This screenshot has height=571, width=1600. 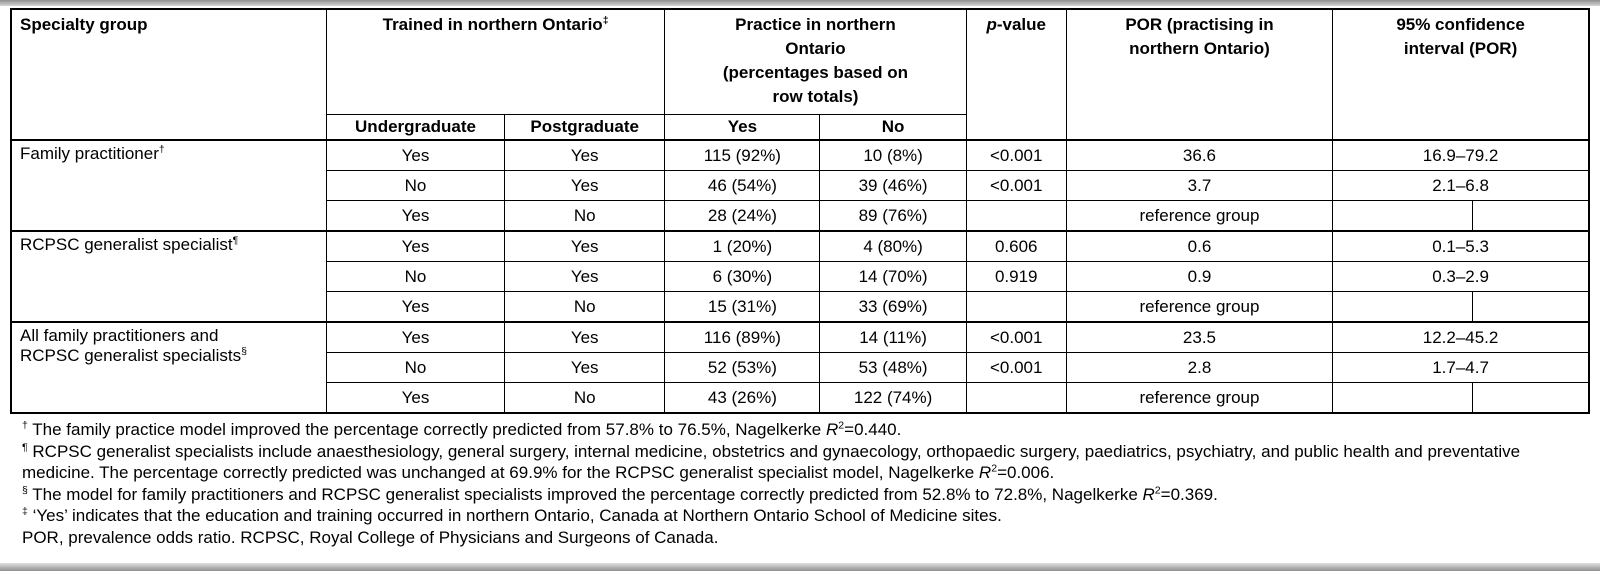 I want to click on practice-no-cell: 39 (46%), so click(x=893, y=185).